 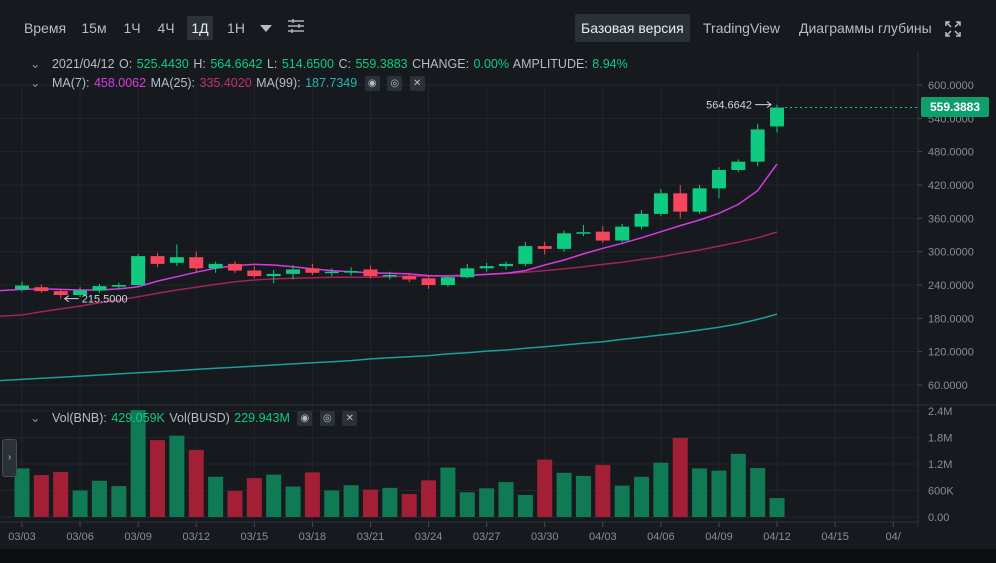 I want to click on high-marker-label: 564.6642, so click(x=729, y=106).